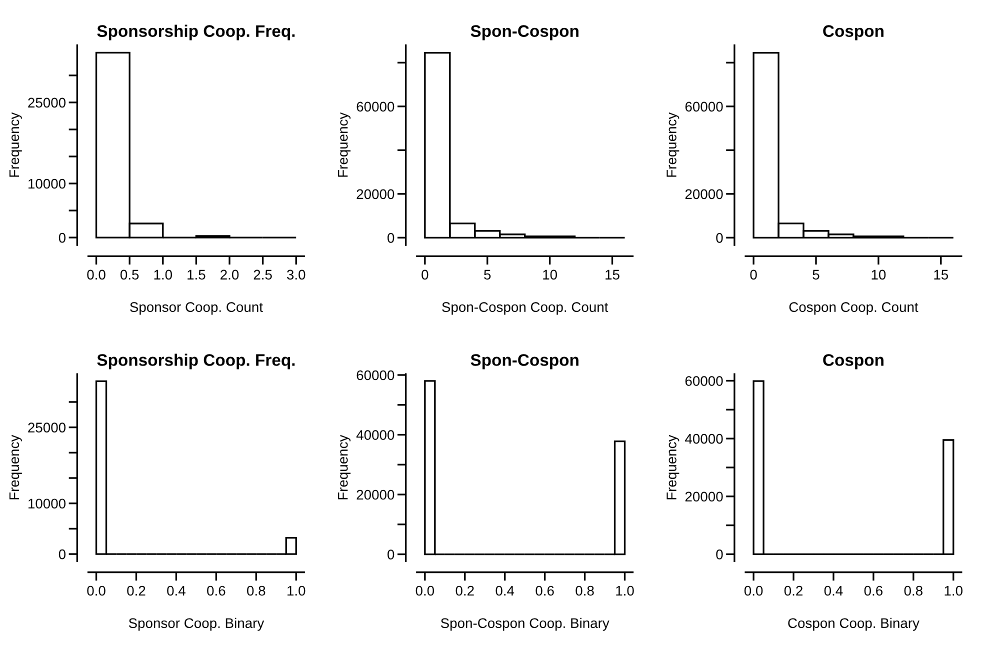  I want to click on x-axis-title: Cospon Coop. Count, so click(853, 308).